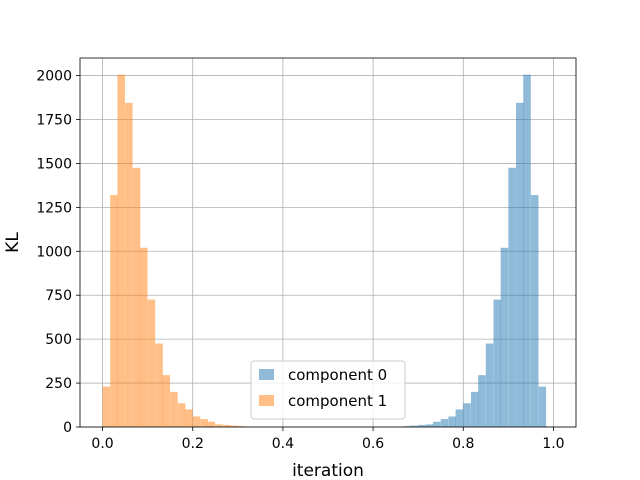 The image size is (640, 480). I want to click on x-tick-label: 1.0, so click(553, 444).